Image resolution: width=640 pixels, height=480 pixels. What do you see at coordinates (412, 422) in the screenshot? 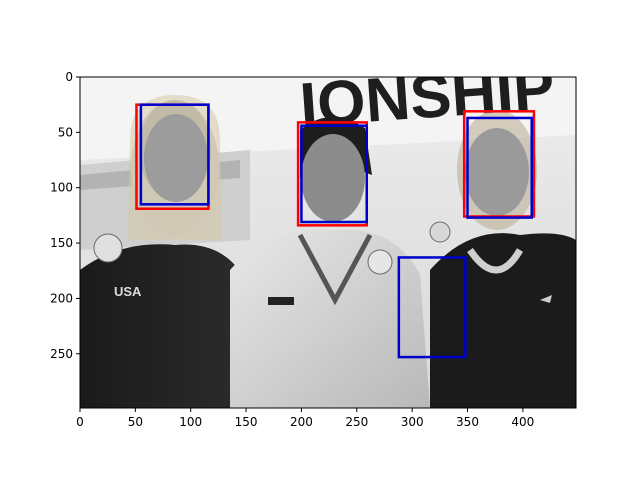
I see `x-tick-label: 300` at bounding box center [412, 422].